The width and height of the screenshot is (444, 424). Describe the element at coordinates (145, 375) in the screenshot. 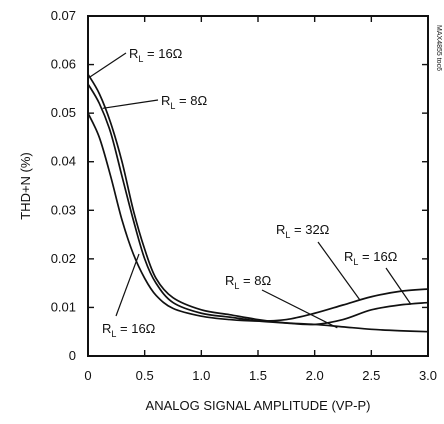

I see `x-tick-label-1: 0.5` at that location.